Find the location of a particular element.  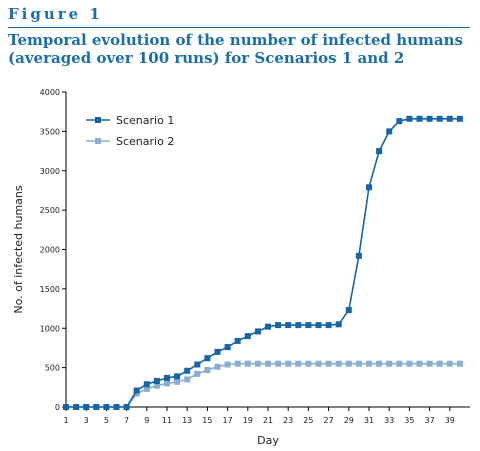

x-tick-label: 11 is located at coordinates (167, 420).